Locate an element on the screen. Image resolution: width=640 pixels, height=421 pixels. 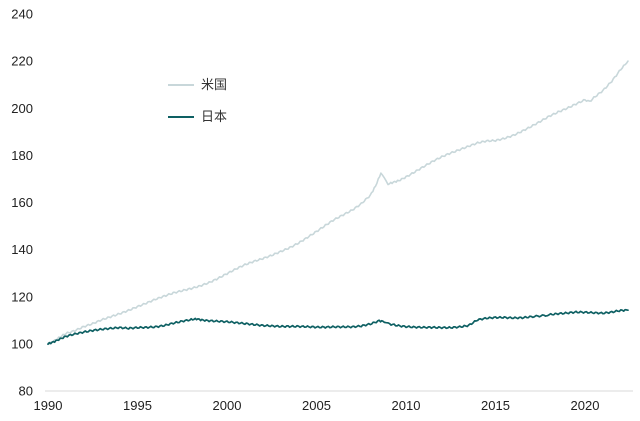
x-tick-label: 1990 is located at coordinates (48, 405).